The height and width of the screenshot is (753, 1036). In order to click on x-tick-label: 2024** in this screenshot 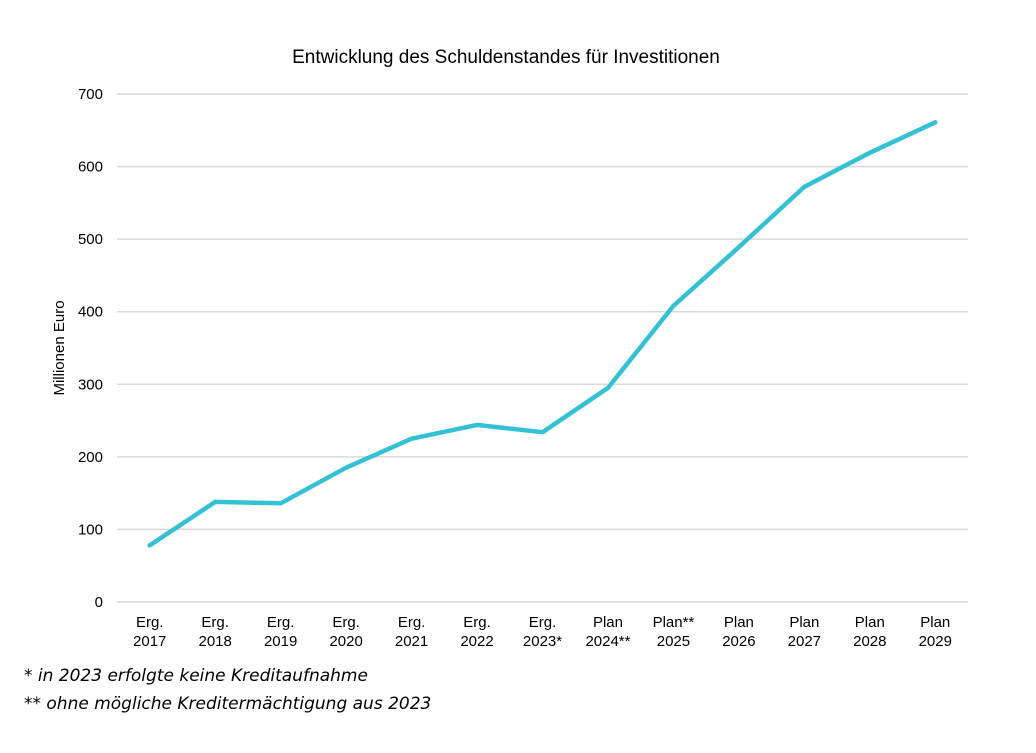, I will do `click(607, 641)`.